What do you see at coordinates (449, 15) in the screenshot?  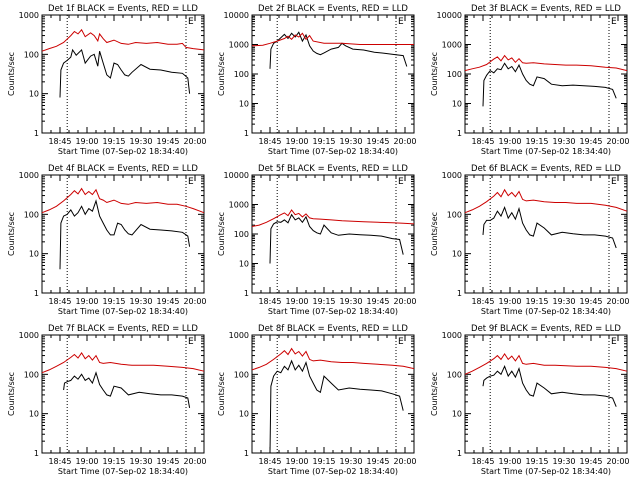 I see `y-tick-label: 10000` at bounding box center [449, 15].